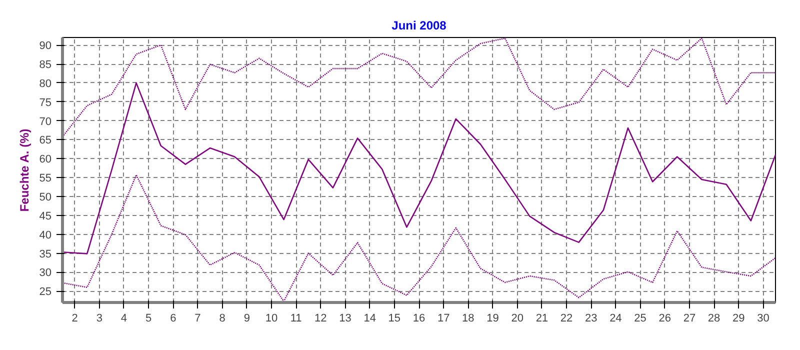 The height and width of the screenshot is (350, 800). I want to click on x-tick-label: 20, so click(517, 318).